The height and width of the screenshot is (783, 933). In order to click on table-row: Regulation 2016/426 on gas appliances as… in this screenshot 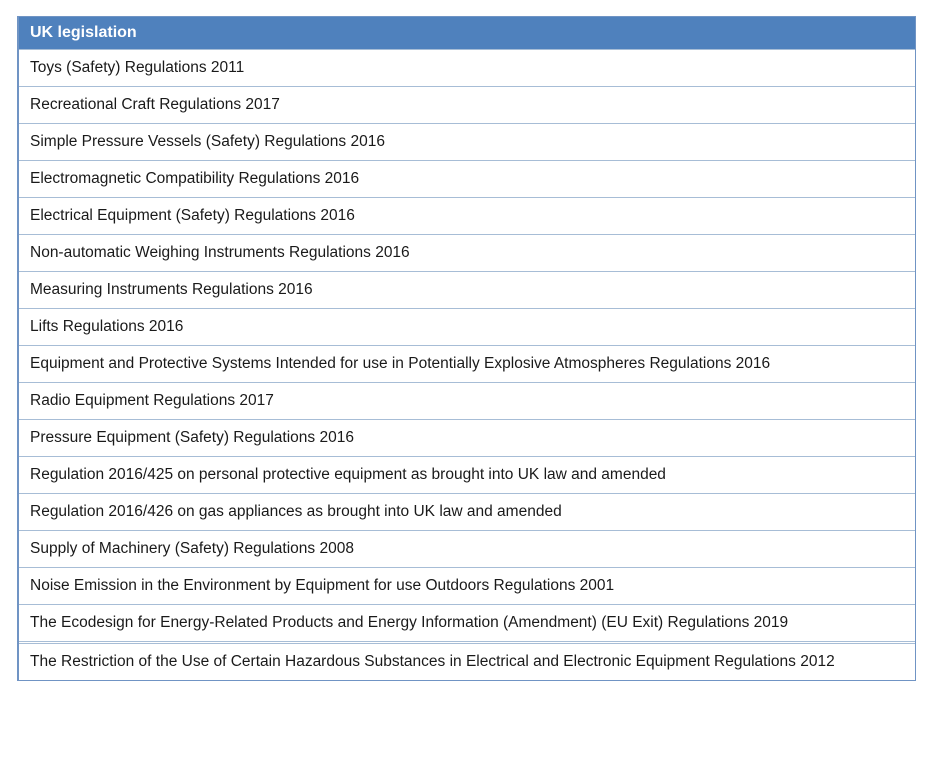, I will do `click(467, 511)`.